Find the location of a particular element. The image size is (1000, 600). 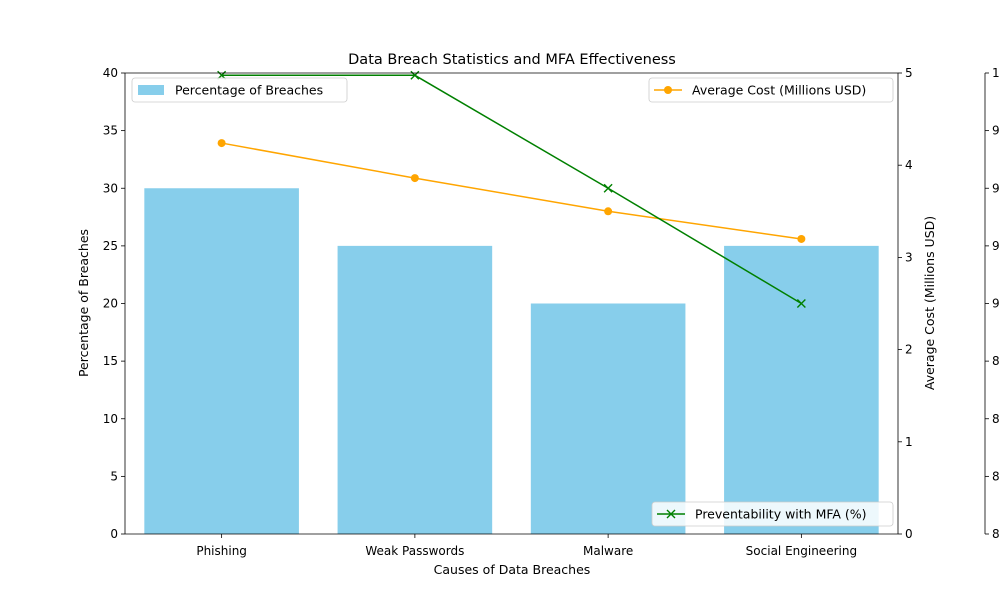

y-tick-label: 35 is located at coordinates (110, 131).